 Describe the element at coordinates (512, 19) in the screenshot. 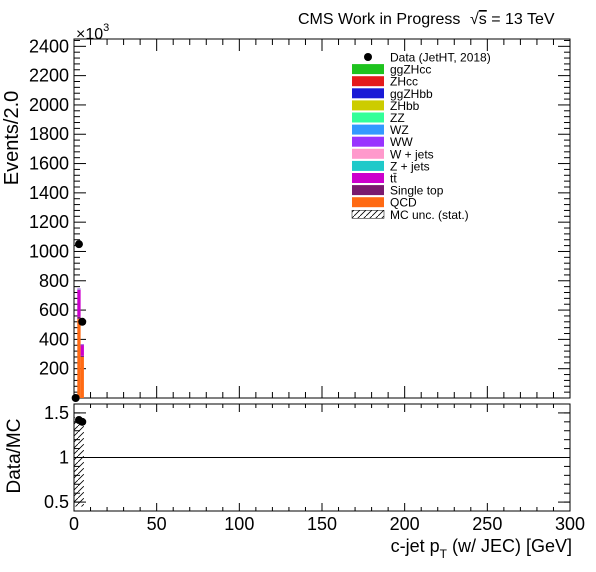

I see `header-energy: √s = 13 TeV` at that location.